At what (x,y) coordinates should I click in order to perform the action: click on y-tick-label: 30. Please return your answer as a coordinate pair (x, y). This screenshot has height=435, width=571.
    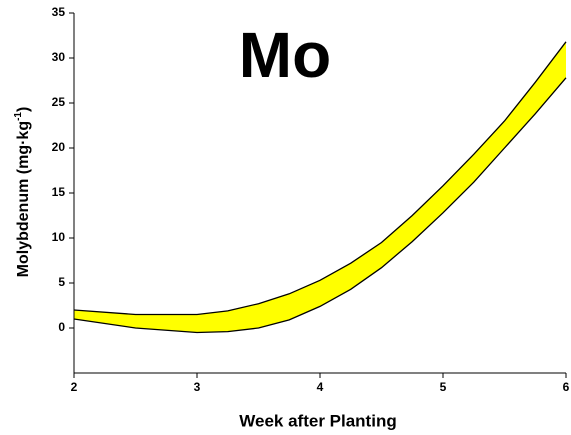
    Looking at the image, I should click on (59, 57).